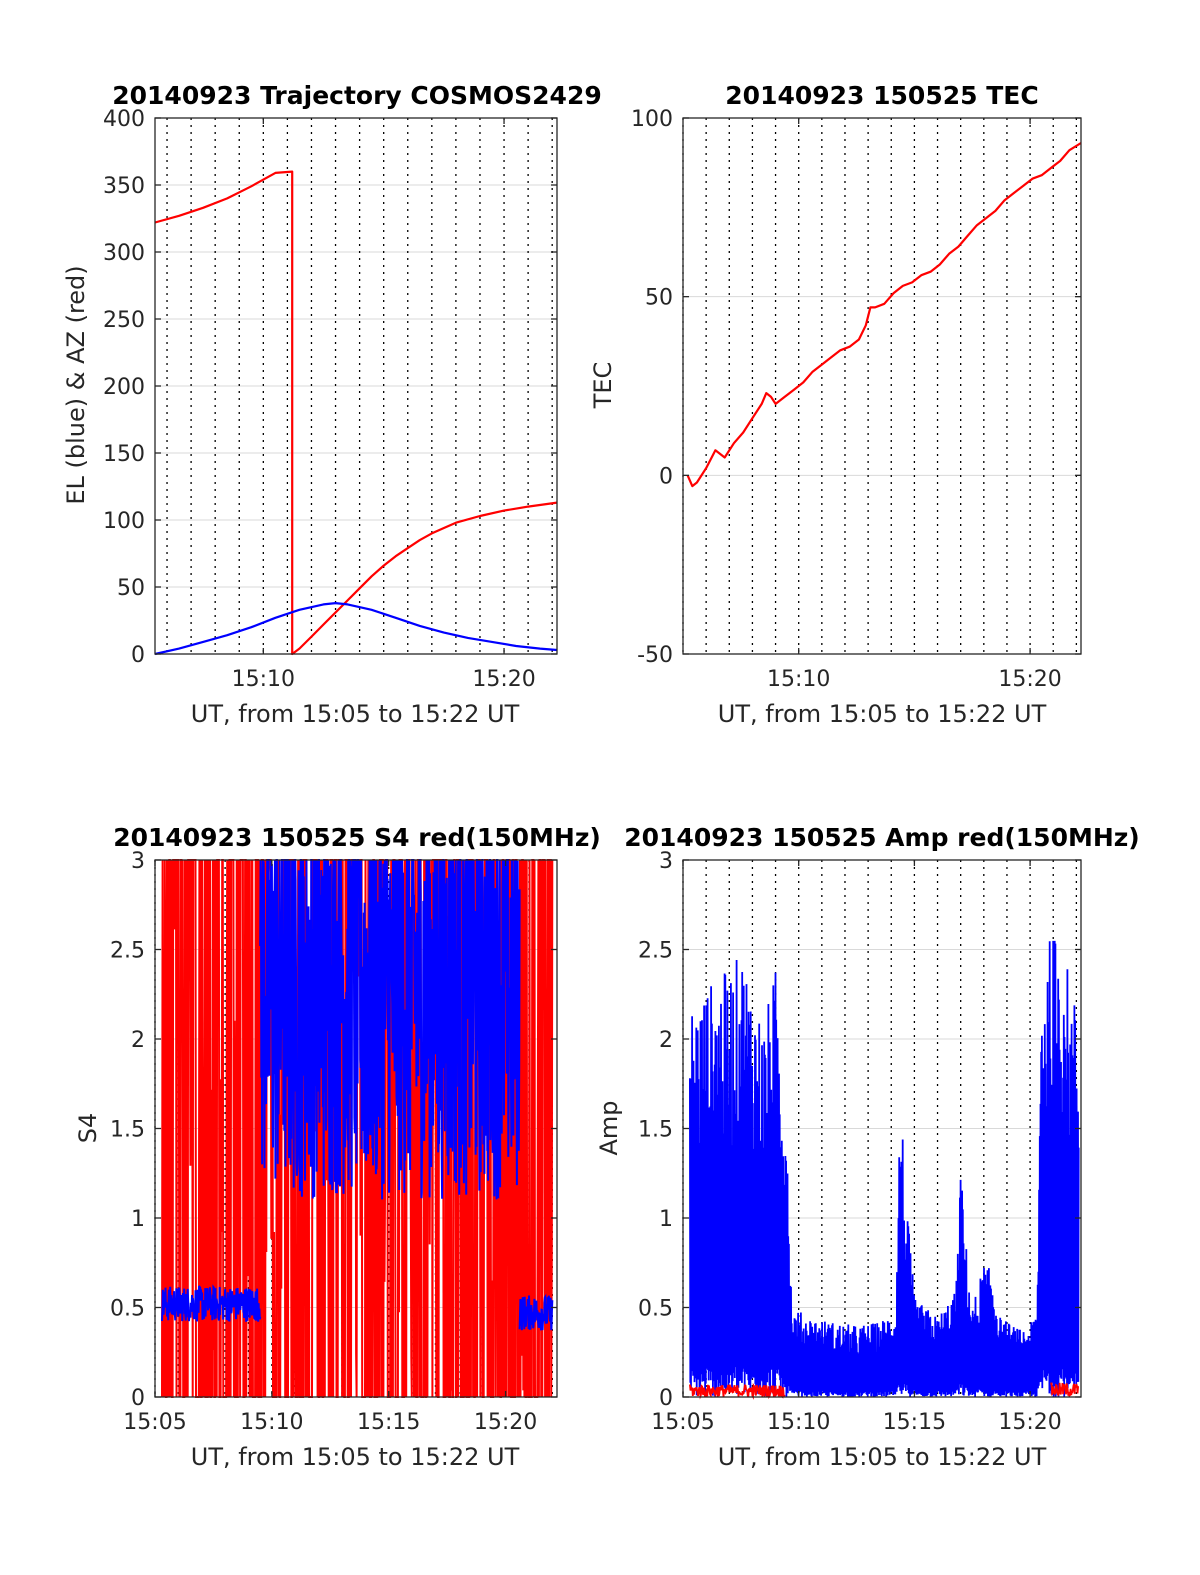 The height and width of the screenshot is (1575, 1200). What do you see at coordinates (127, 951) in the screenshot?
I see `s4-y-tick-label: 2.5` at bounding box center [127, 951].